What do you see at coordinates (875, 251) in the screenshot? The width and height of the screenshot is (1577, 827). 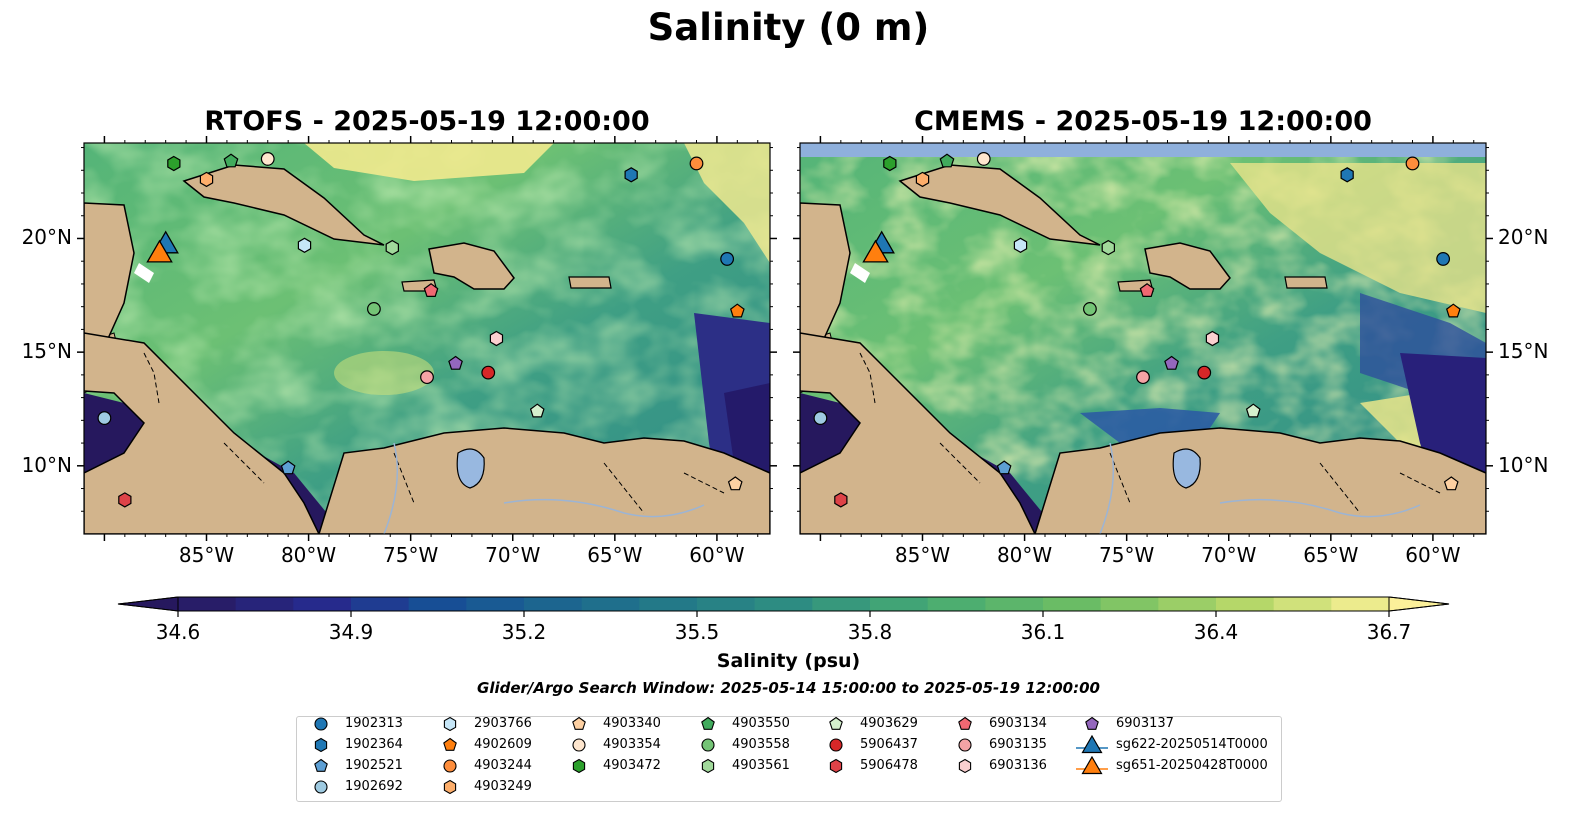 I see `glider-marker-sg651-20250428T0000-cmems` at bounding box center [875, 251].